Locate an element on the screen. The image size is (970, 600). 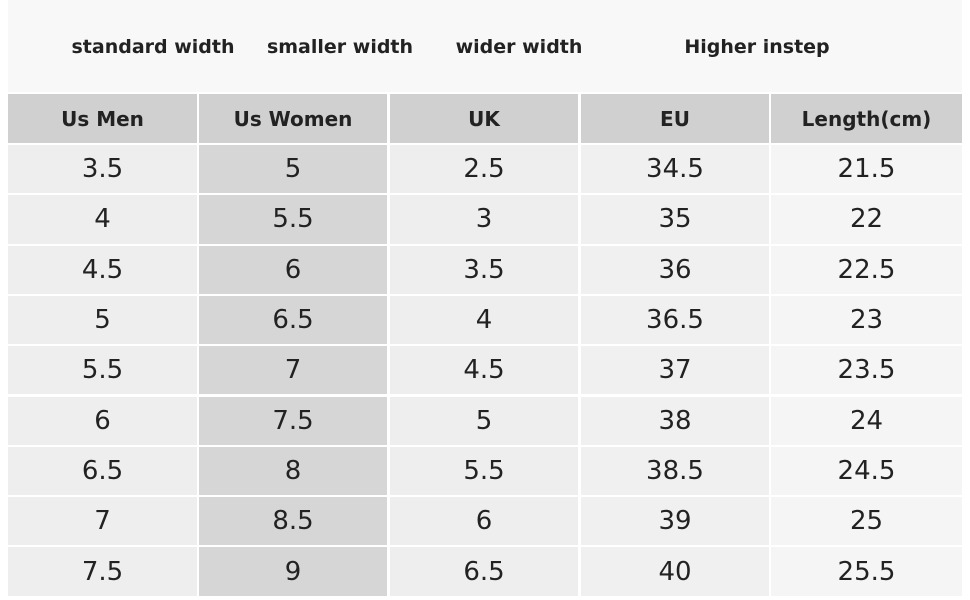
table-cell: 23.5 is located at coordinates (866, 370).